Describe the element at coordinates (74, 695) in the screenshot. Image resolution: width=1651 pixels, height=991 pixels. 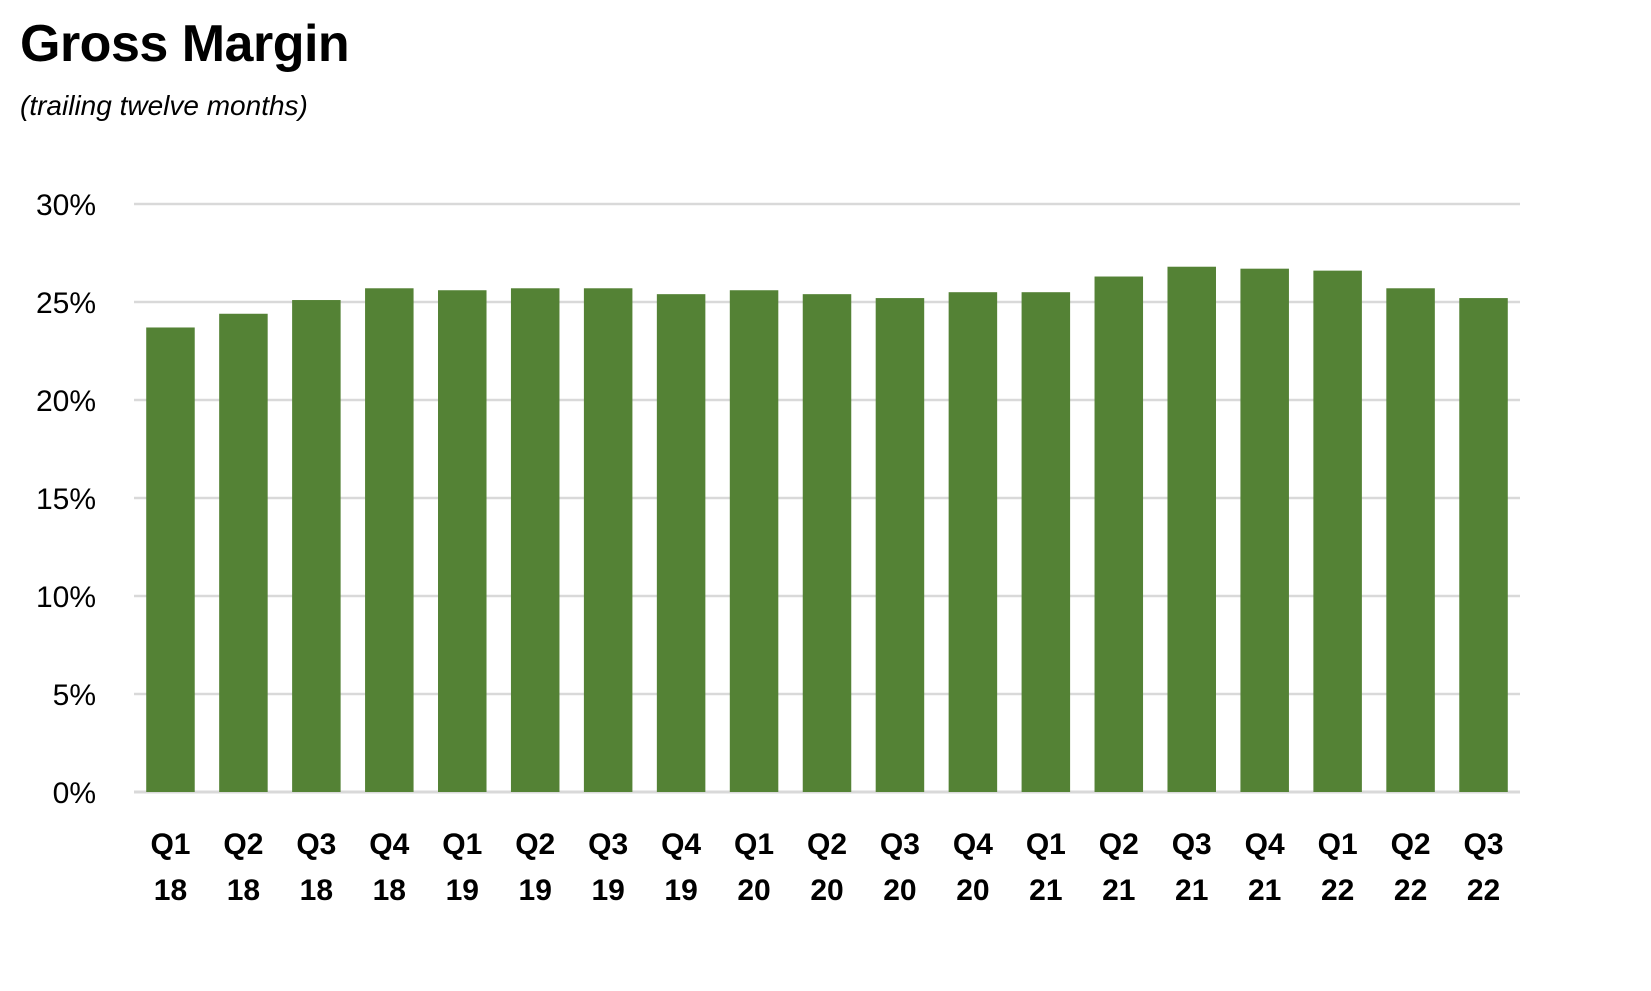
I see `y-tick-label: 5%` at that location.